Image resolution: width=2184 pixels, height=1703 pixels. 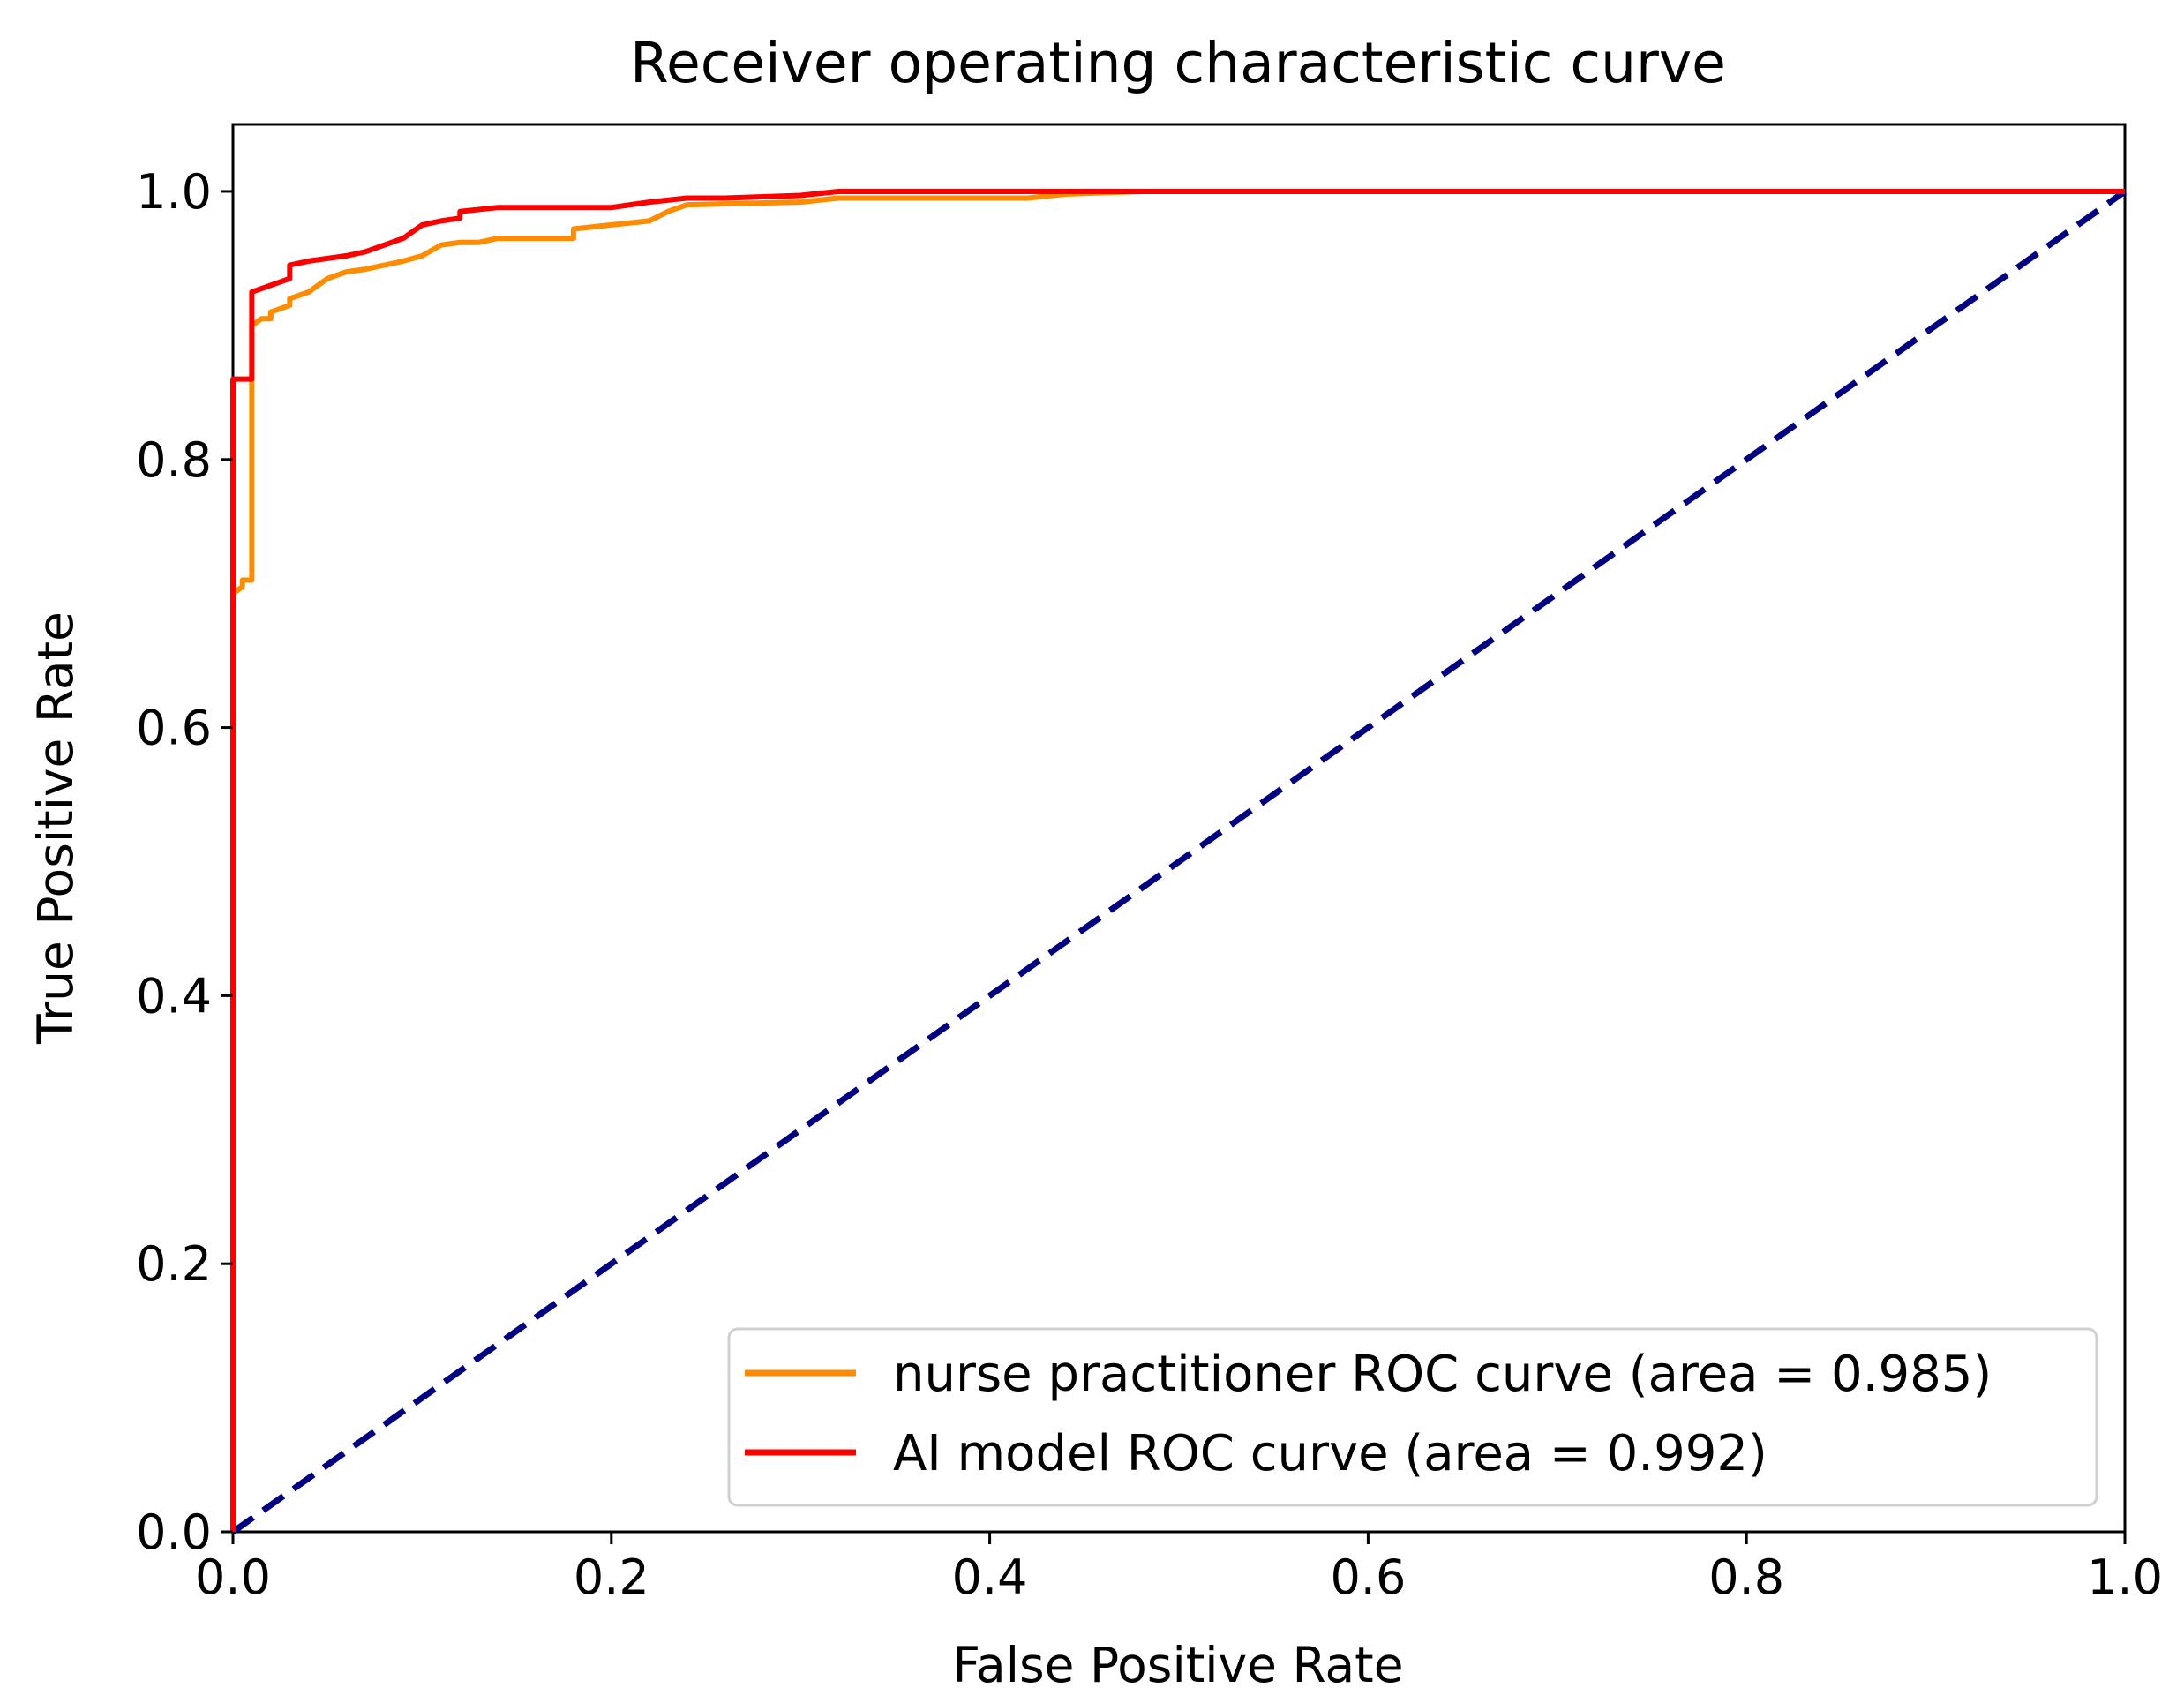 What do you see at coordinates (233, 1577) in the screenshot?
I see `x-tick-label: 0.0` at bounding box center [233, 1577].